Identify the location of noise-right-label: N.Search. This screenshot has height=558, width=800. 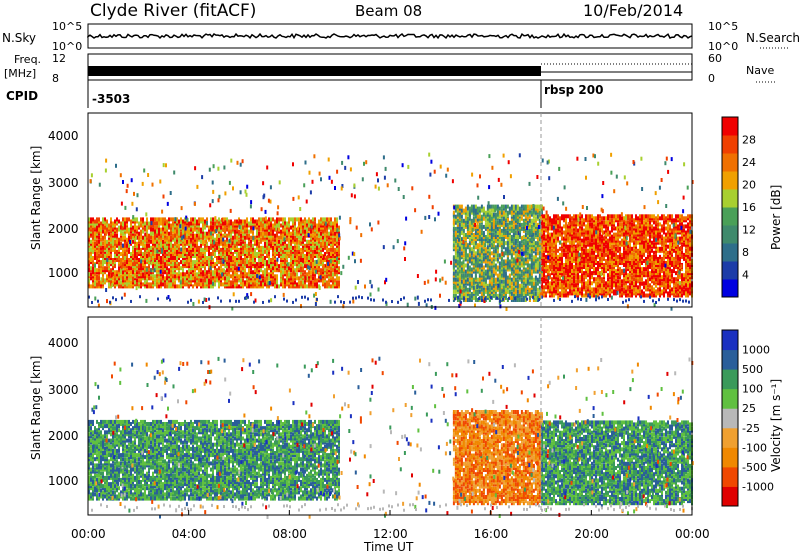
(773, 38).